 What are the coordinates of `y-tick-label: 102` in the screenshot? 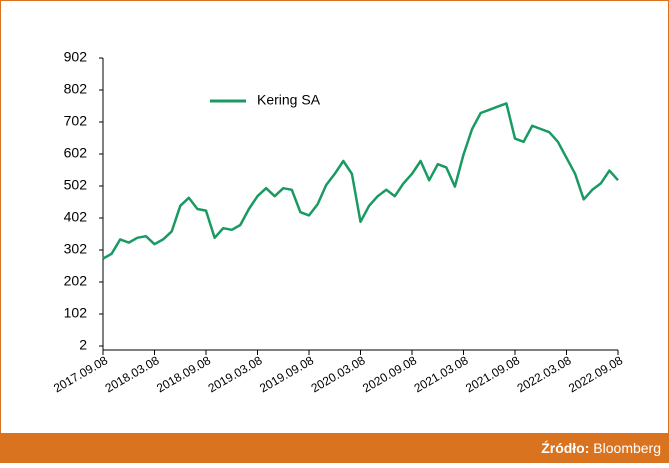 It's located at (76, 313).